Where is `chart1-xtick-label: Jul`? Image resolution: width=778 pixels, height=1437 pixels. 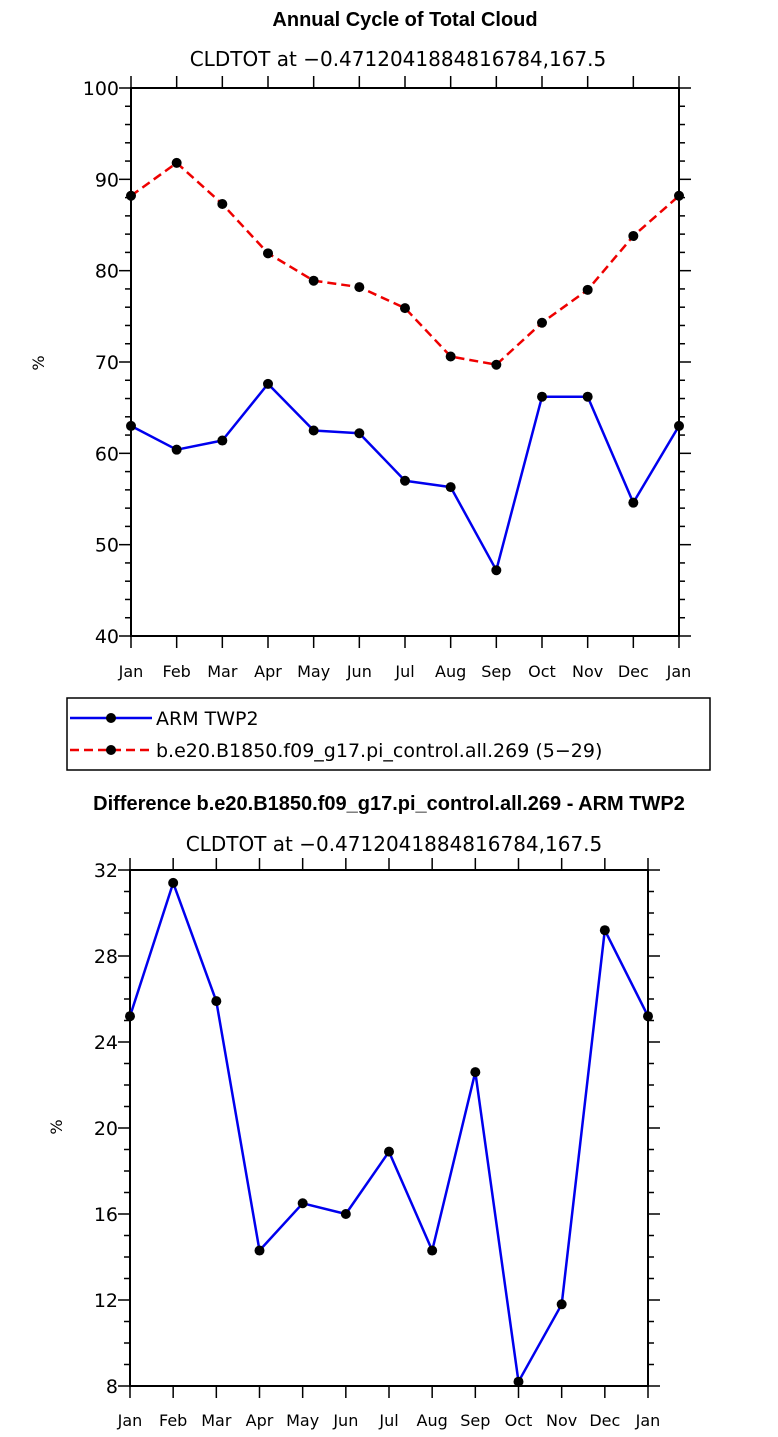
chart1-xtick-label: Jul is located at coordinates (404, 671).